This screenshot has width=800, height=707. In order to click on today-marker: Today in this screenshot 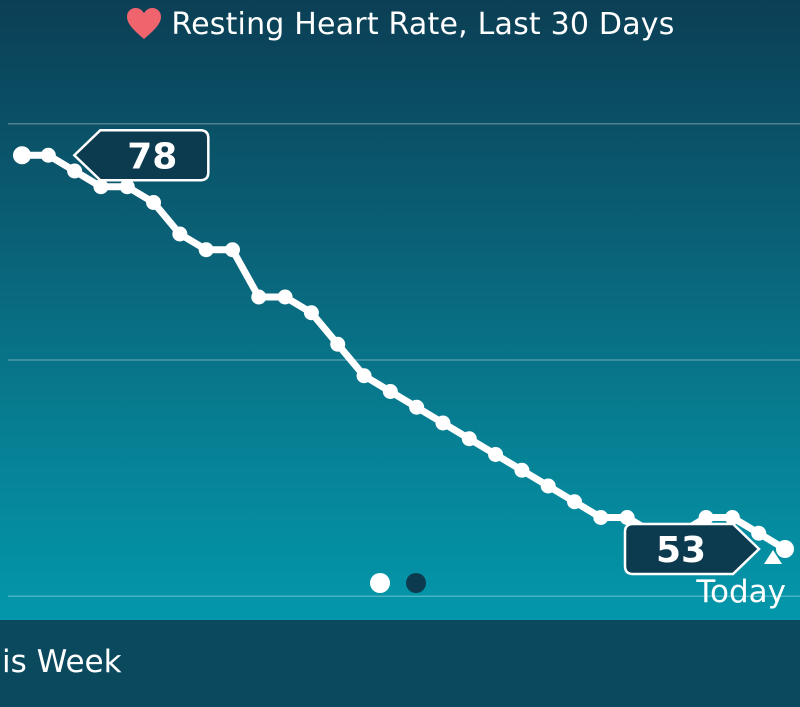, I will do `click(741, 581)`.